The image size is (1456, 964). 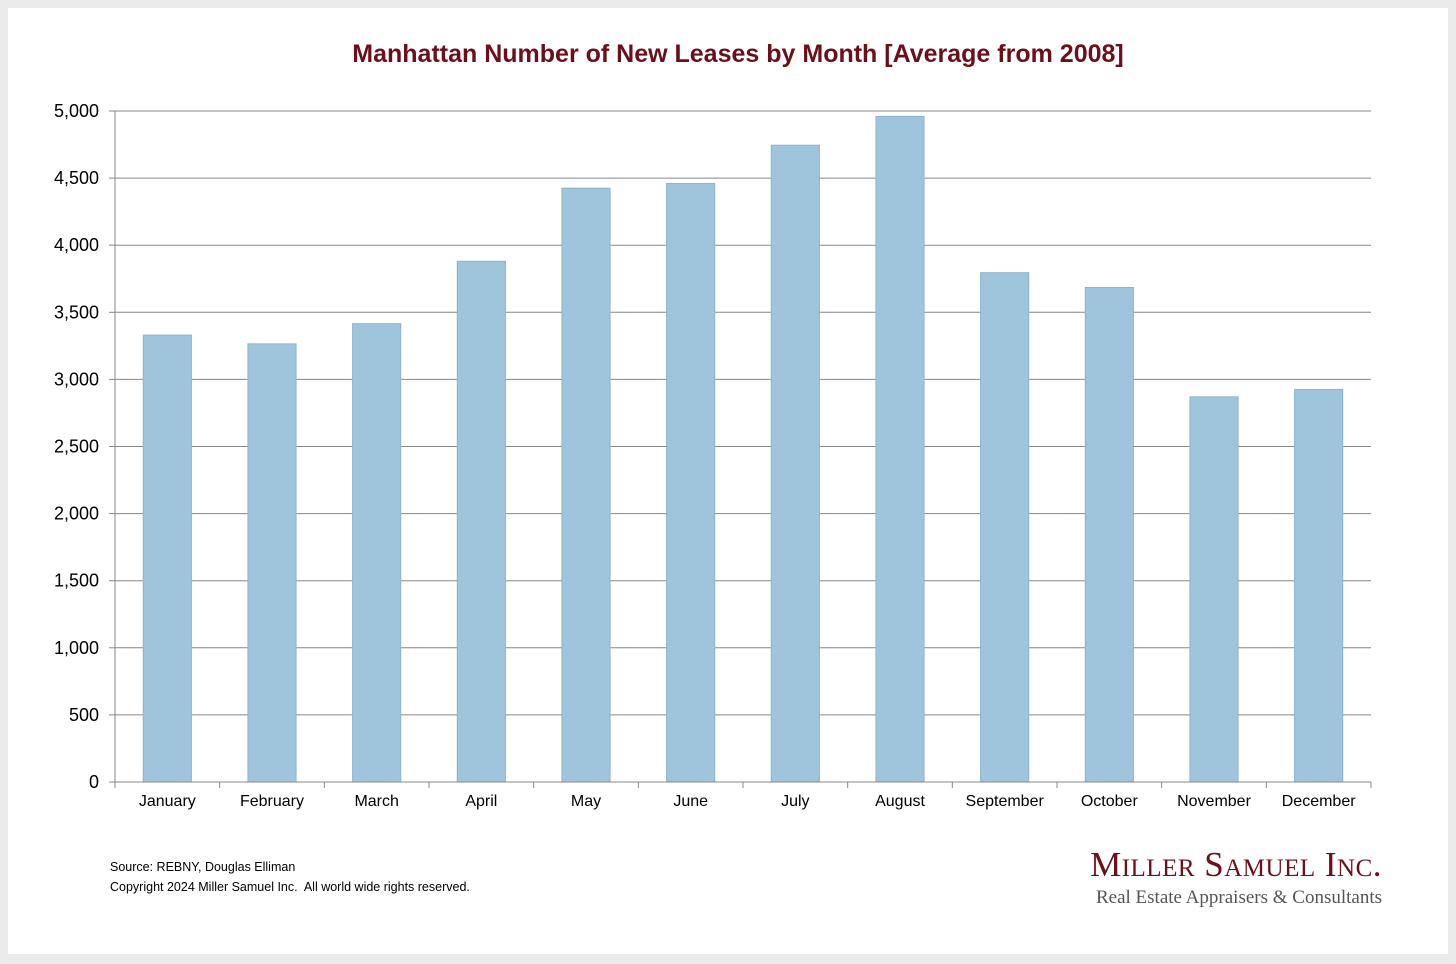 What do you see at coordinates (690, 801) in the screenshot?
I see `x-category-label: June` at bounding box center [690, 801].